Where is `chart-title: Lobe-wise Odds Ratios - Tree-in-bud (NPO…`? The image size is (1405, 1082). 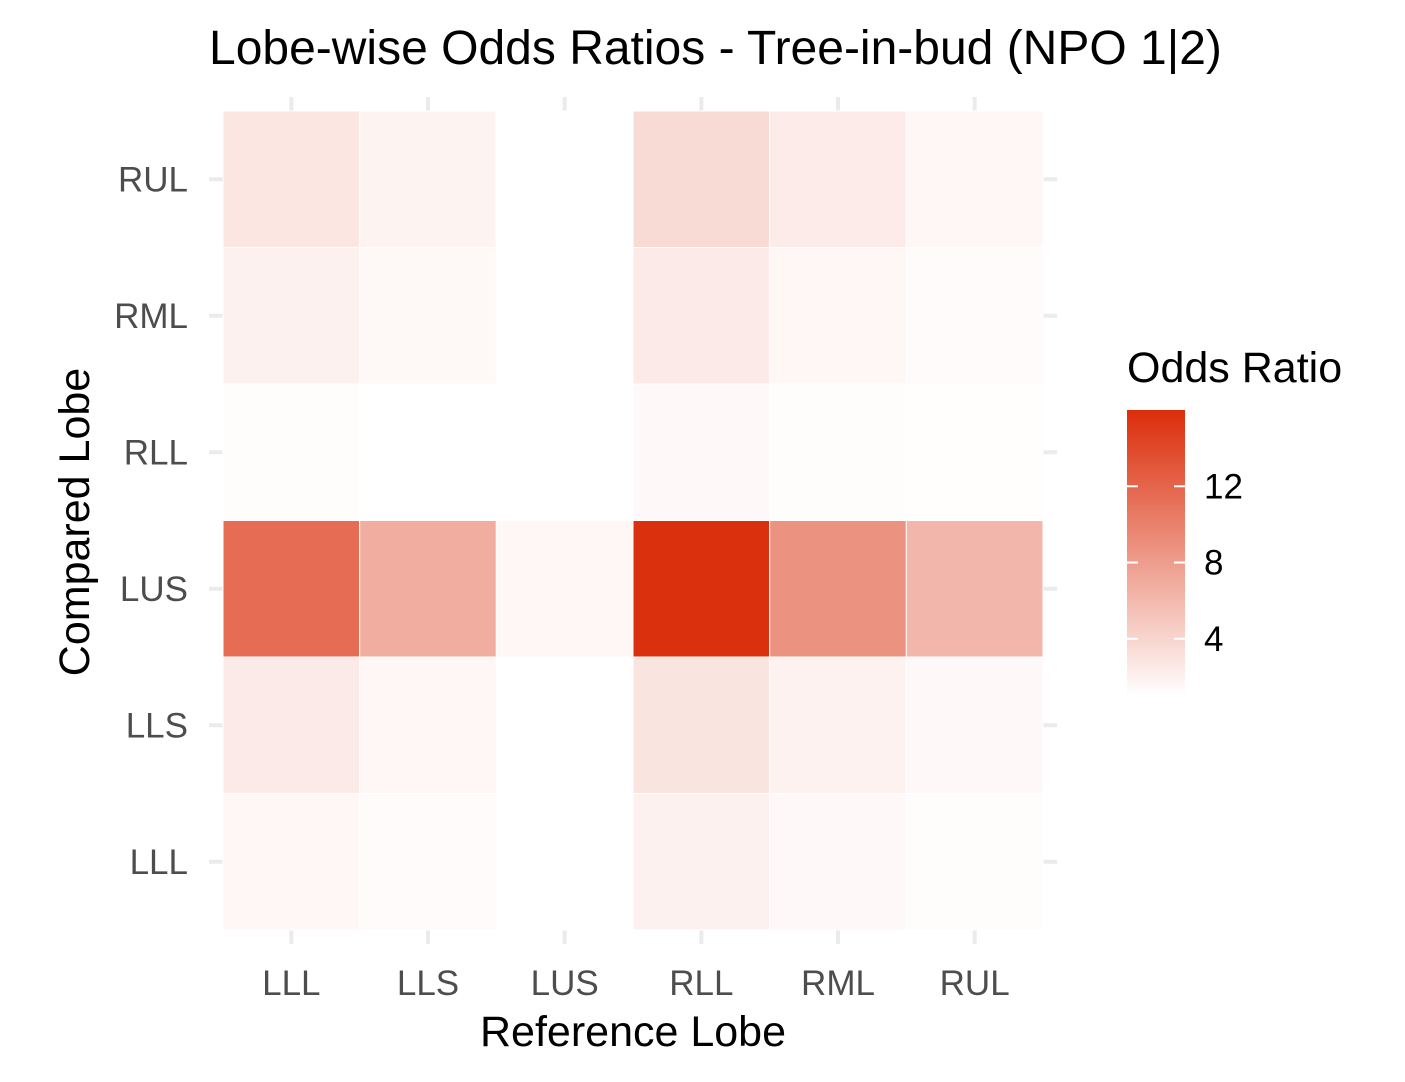
chart-title: Lobe-wise Odds Ratios - Tree-in-bud (NPO… is located at coordinates (715, 48).